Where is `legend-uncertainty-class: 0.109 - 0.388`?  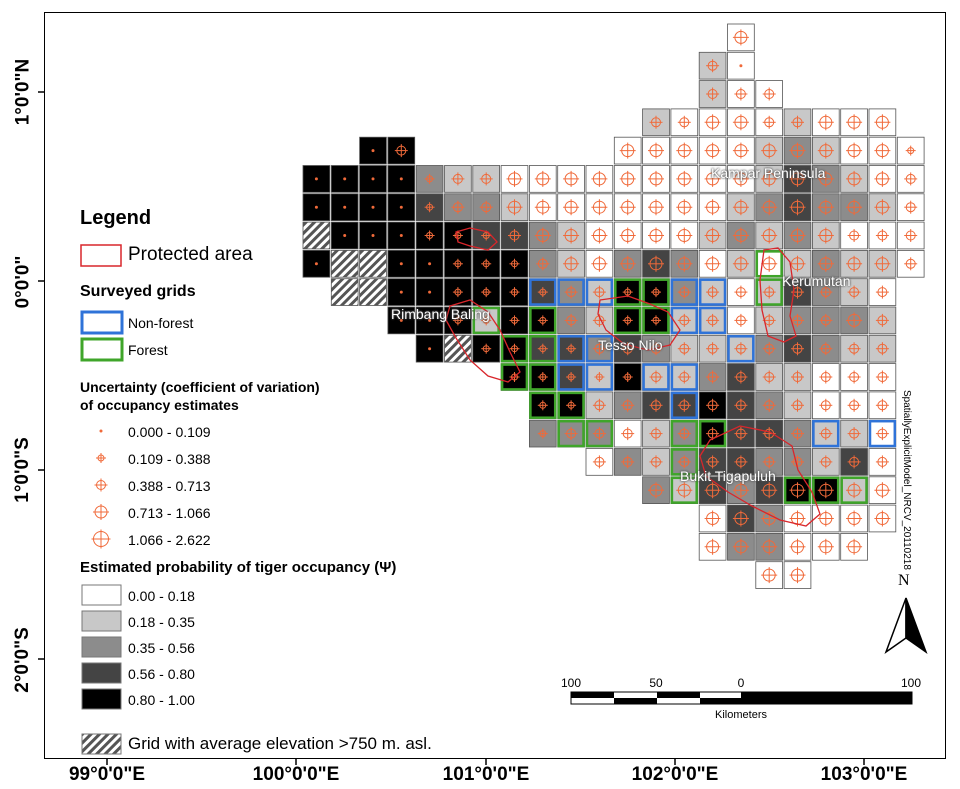
legend-uncertainty-class: 0.109 - 0.388 is located at coordinates (169, 459).